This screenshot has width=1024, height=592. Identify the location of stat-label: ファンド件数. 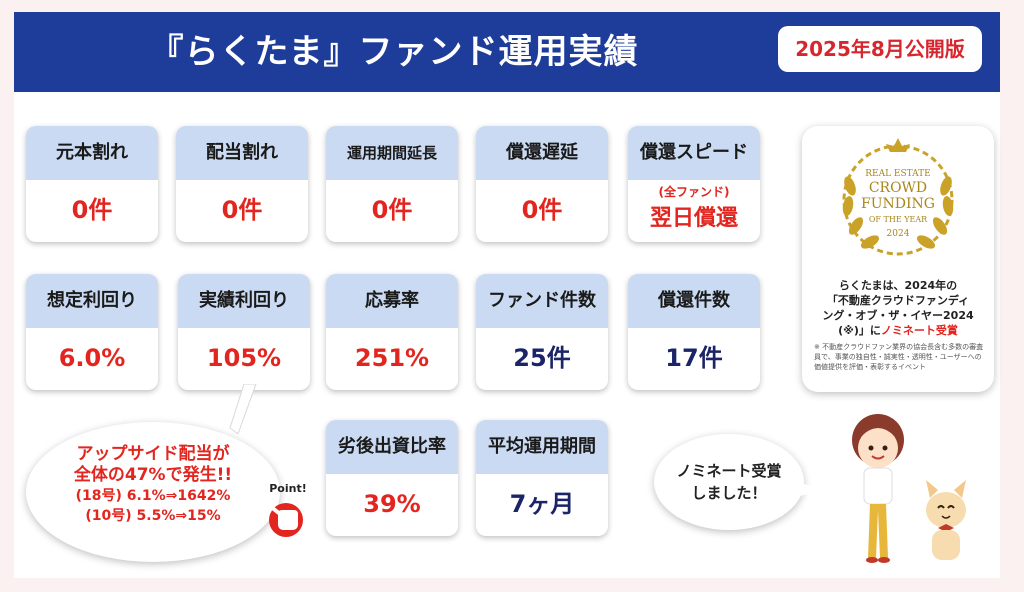
(542, 301).